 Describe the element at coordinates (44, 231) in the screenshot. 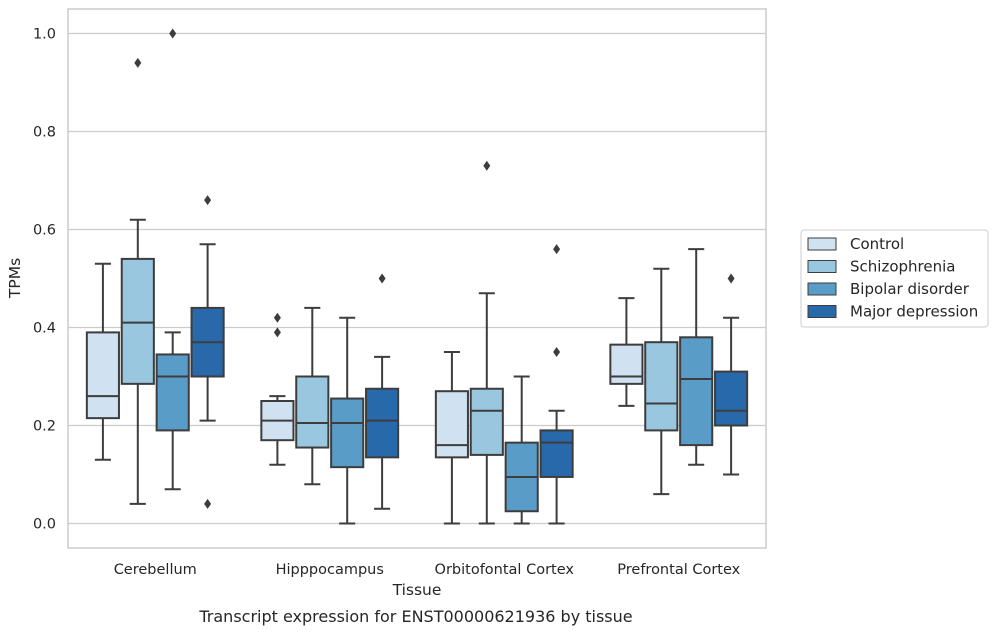

I see `y-tick-label: 0.6` at that location.